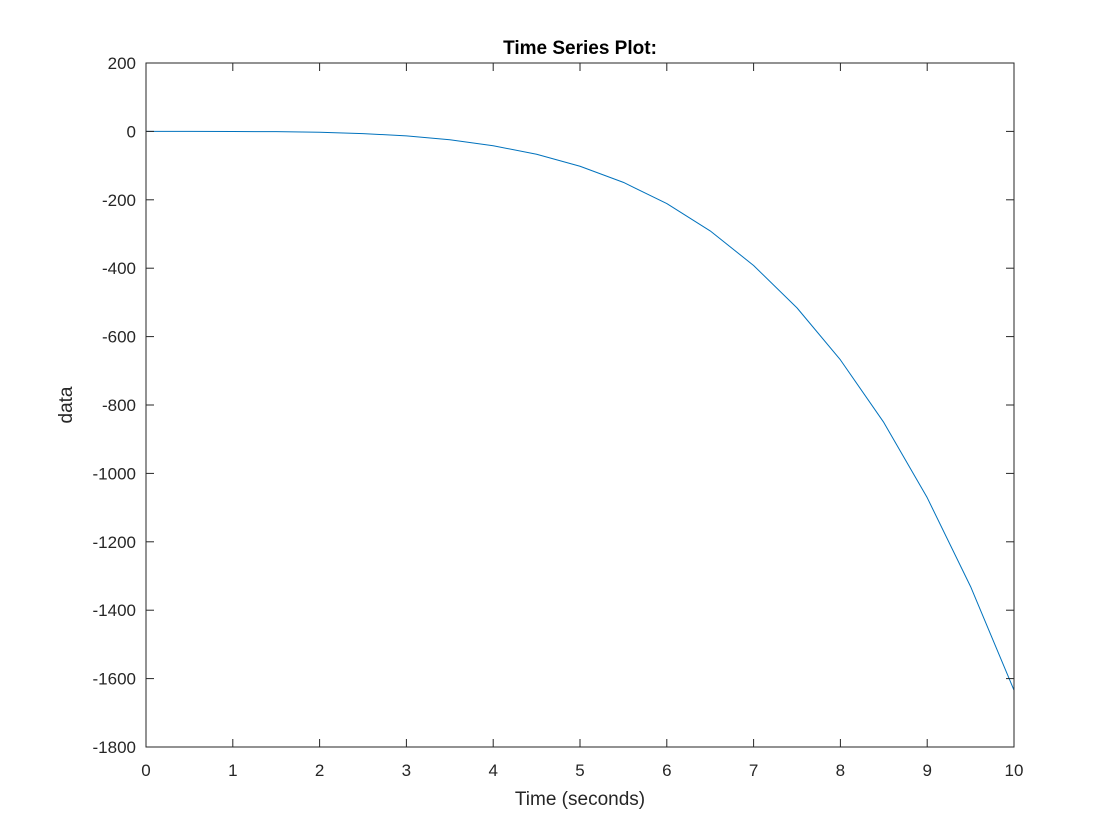  I want to click on y-tick-label: 200, so click(122, 63).